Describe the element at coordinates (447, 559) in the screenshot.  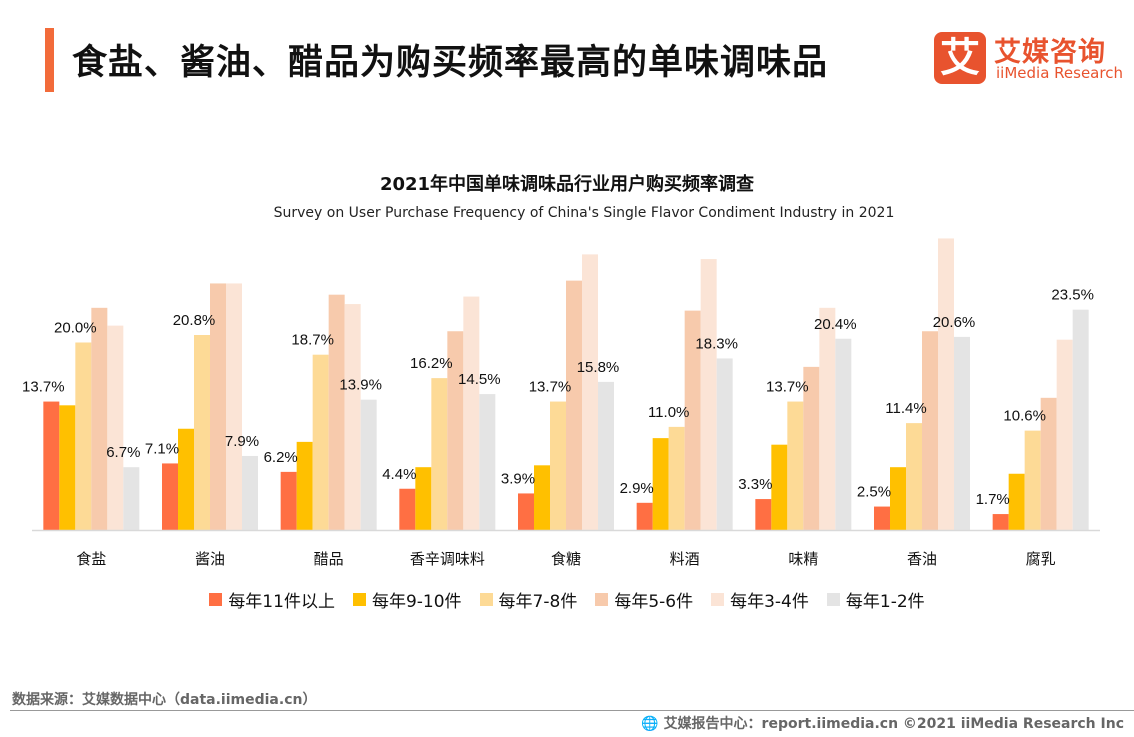
I see `x-tick-label: 香辛调味料` at that location.